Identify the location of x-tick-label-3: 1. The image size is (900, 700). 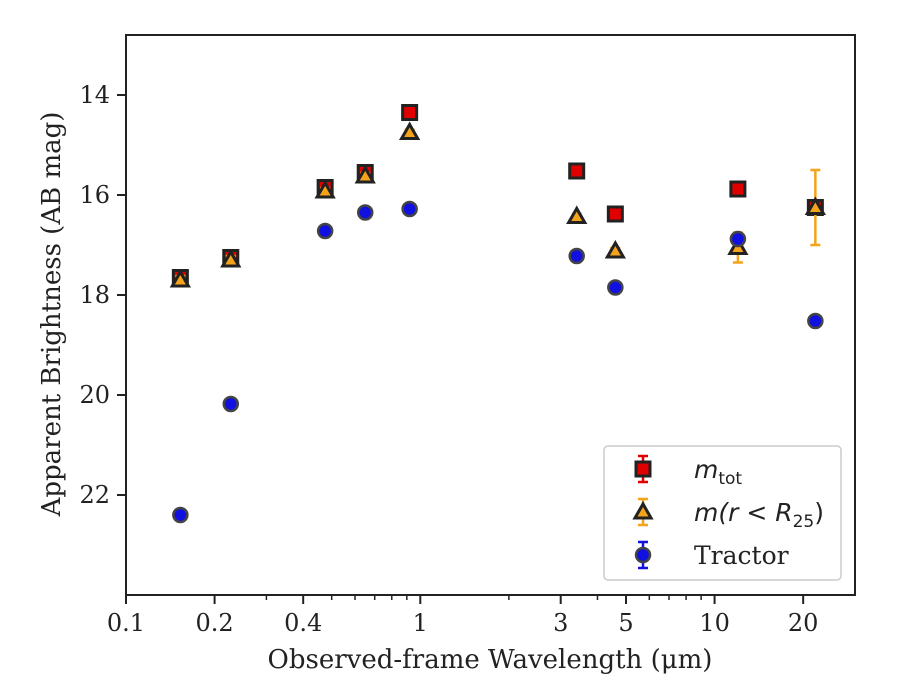
(420, 623).